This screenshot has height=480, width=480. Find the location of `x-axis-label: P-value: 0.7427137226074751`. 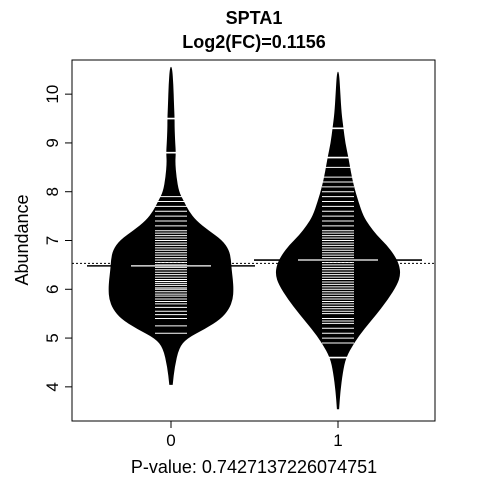

x-axis-label: P-value: 0.7427137226074751 is located at coordinates (254, 467).